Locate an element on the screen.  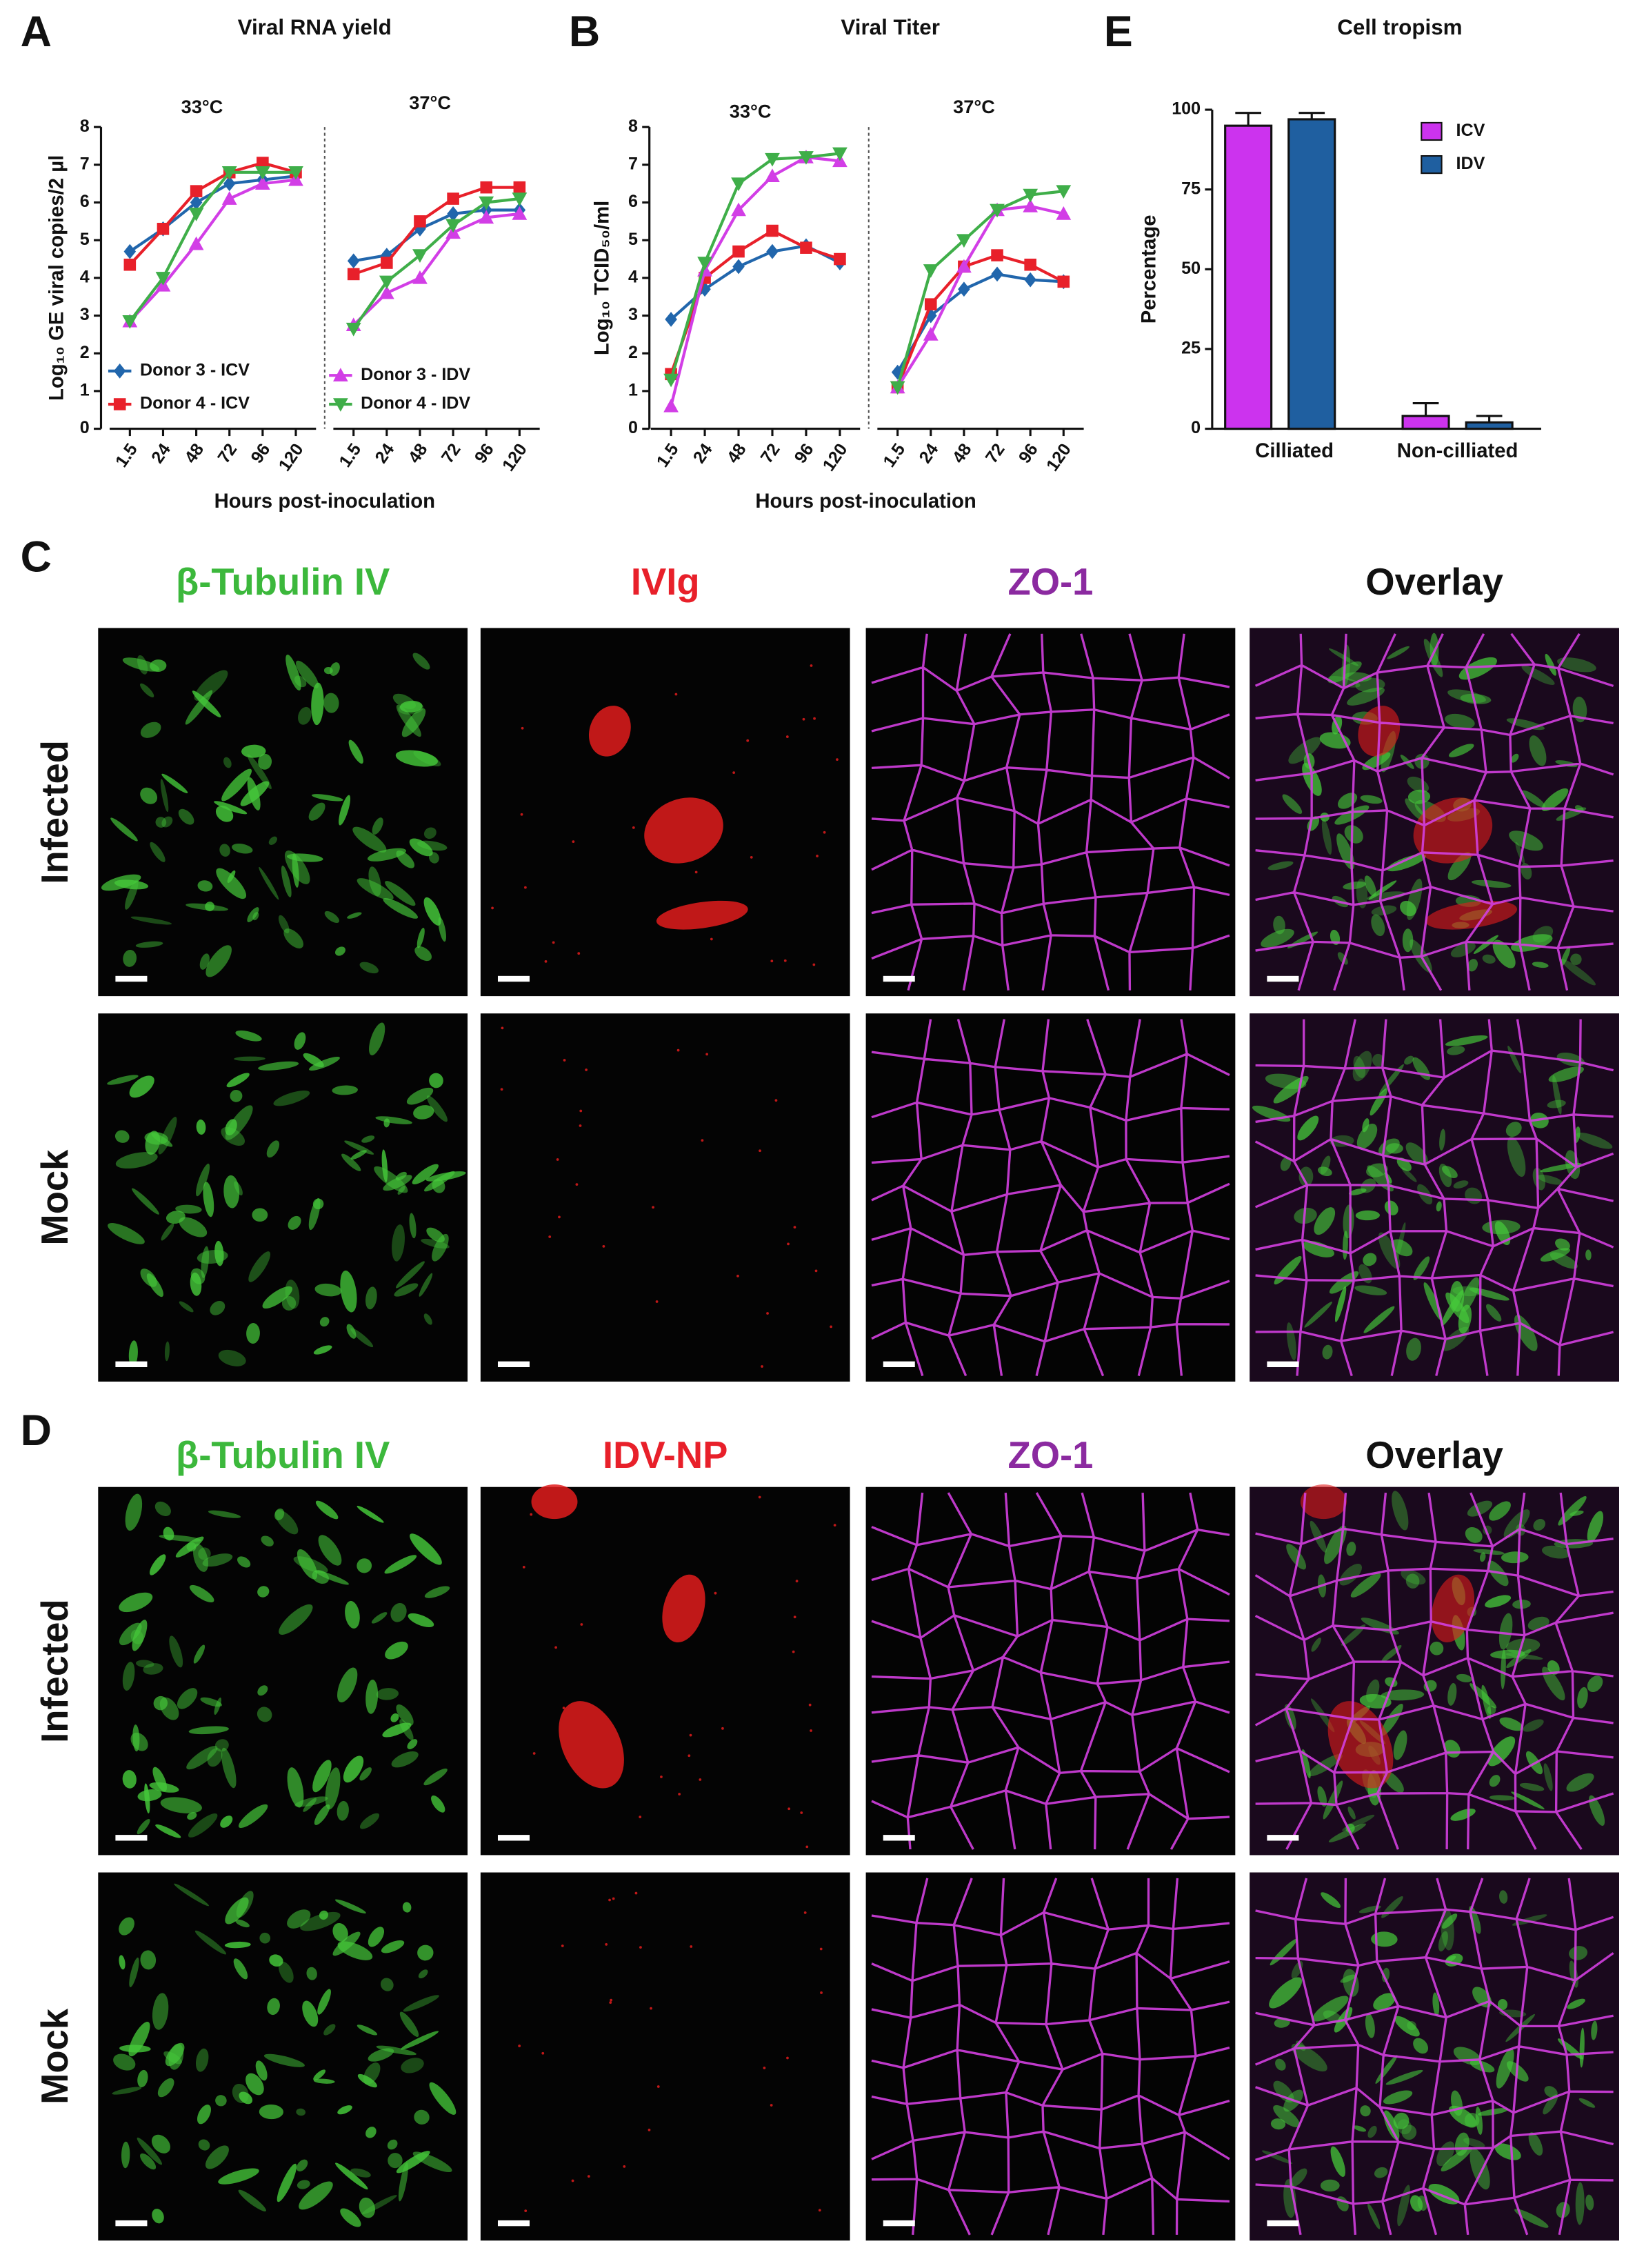
scale-bar is located at coordinates (1283, 2223).